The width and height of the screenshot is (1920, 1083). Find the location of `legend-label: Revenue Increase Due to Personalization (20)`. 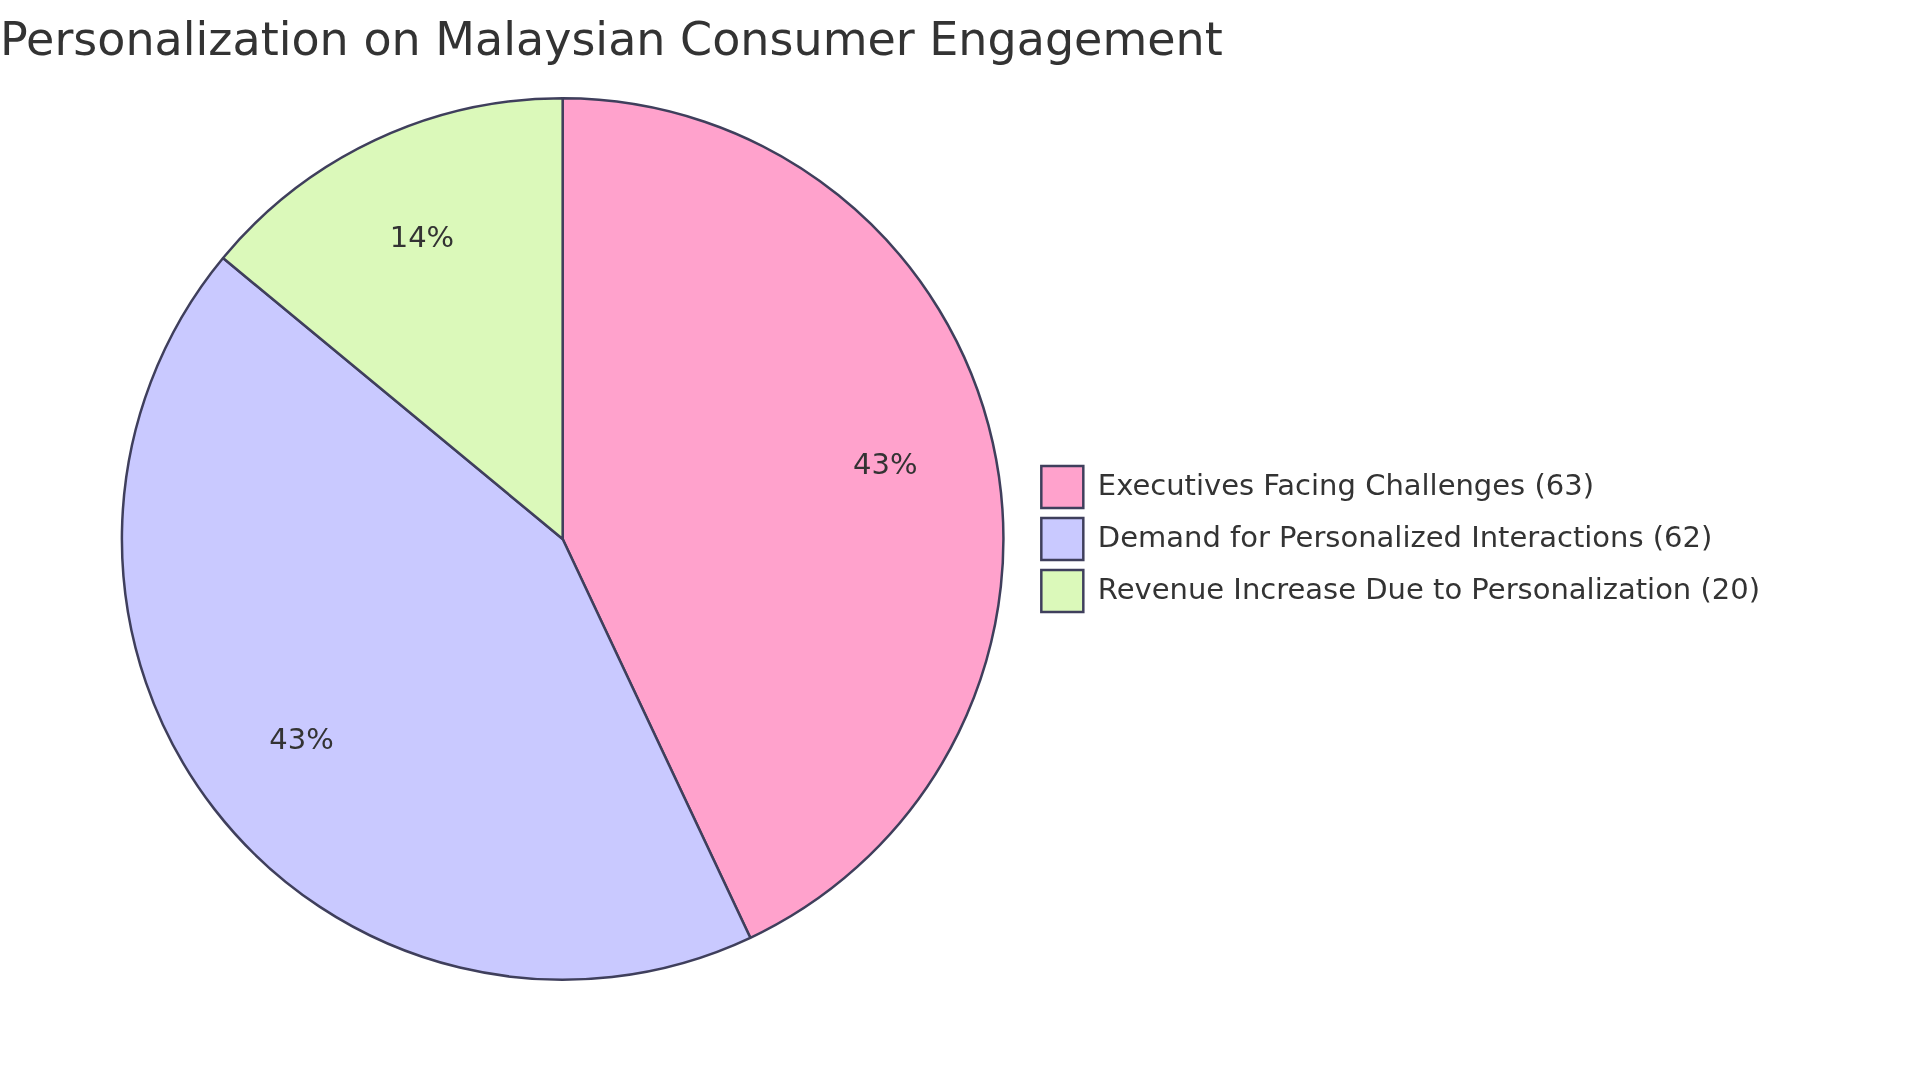

legend-label: Revenue Increase Due to Personalization (20) is located at coordinates (1428, 588).